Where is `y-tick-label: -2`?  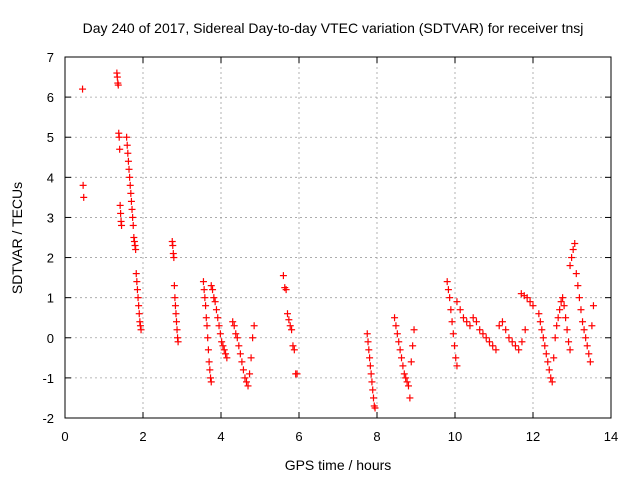 y-tick-label: -2 is located at coordinates (48, 418).